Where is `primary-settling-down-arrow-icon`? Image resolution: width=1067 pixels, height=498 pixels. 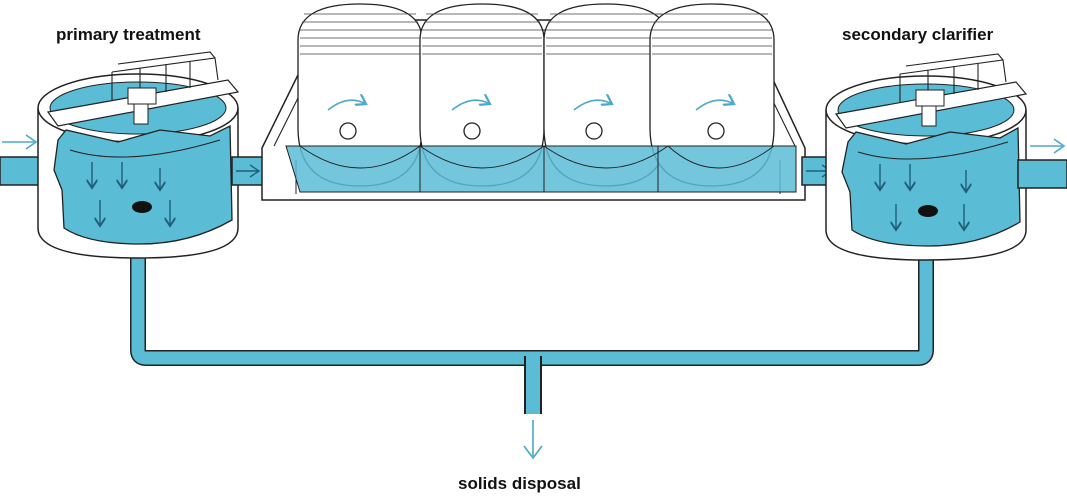
primary-settling-down-arrow-icon is located at coordinates (131, 194).